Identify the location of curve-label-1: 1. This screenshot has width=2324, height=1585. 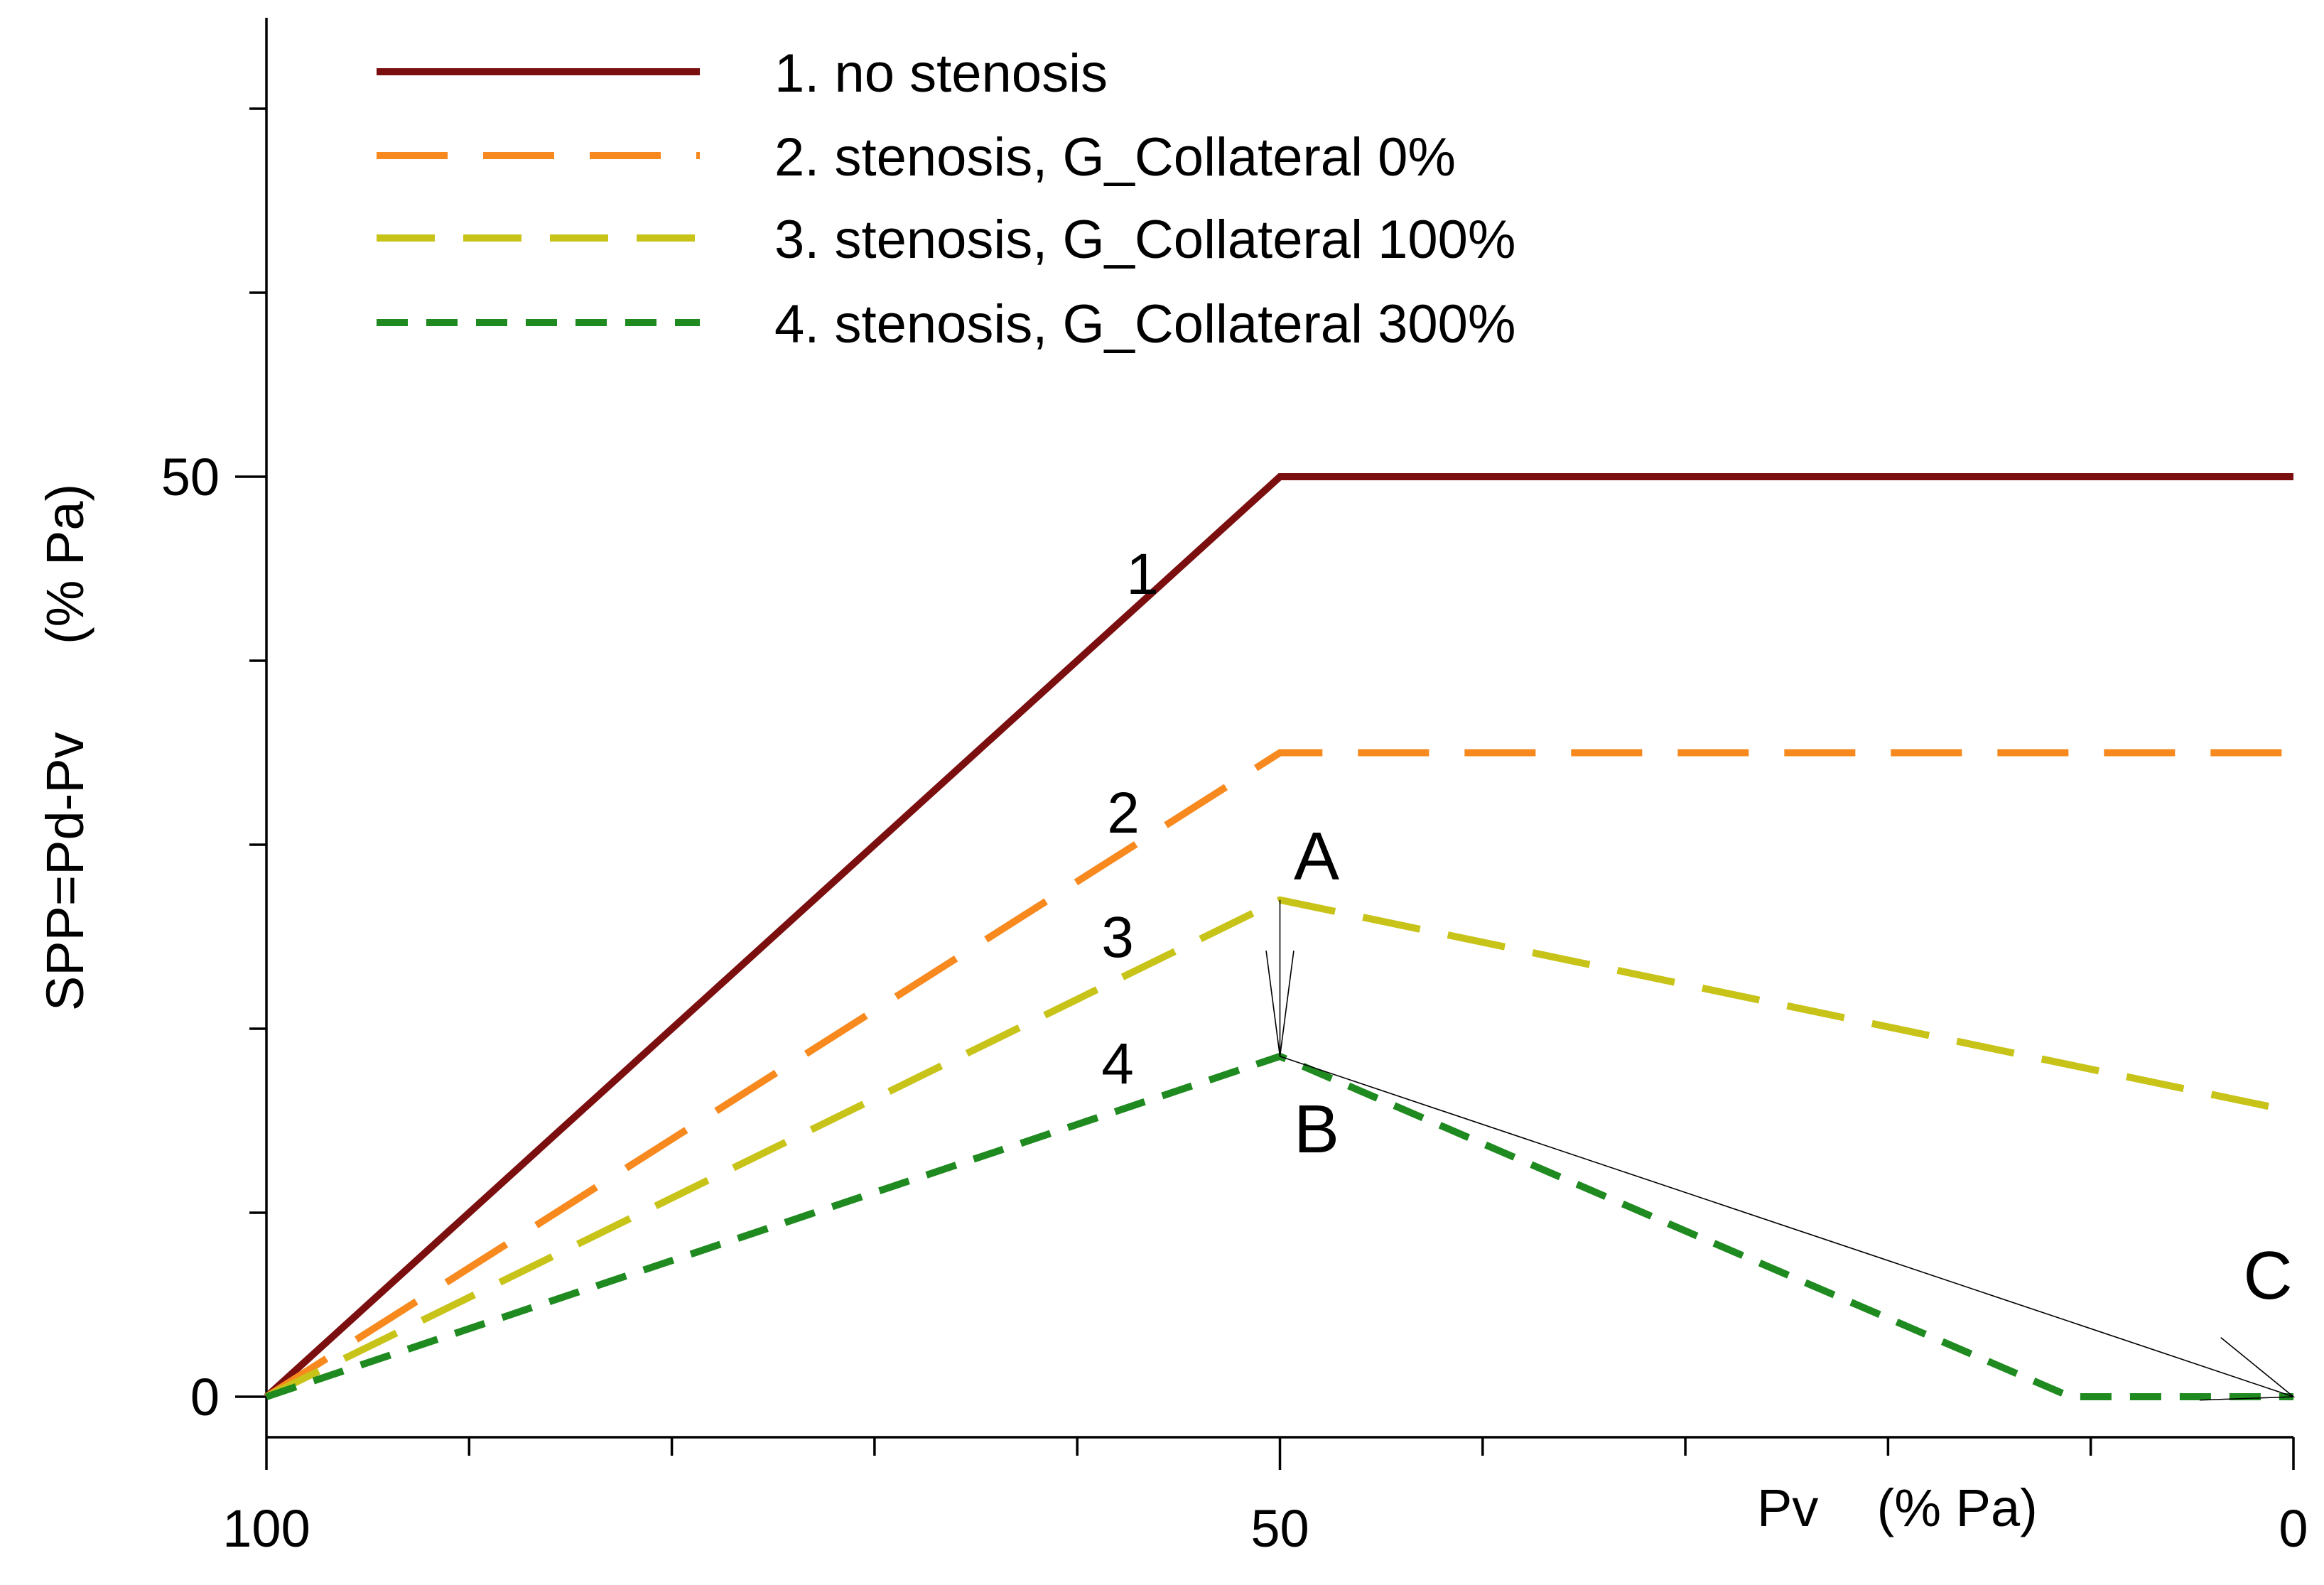
(1142, 574).